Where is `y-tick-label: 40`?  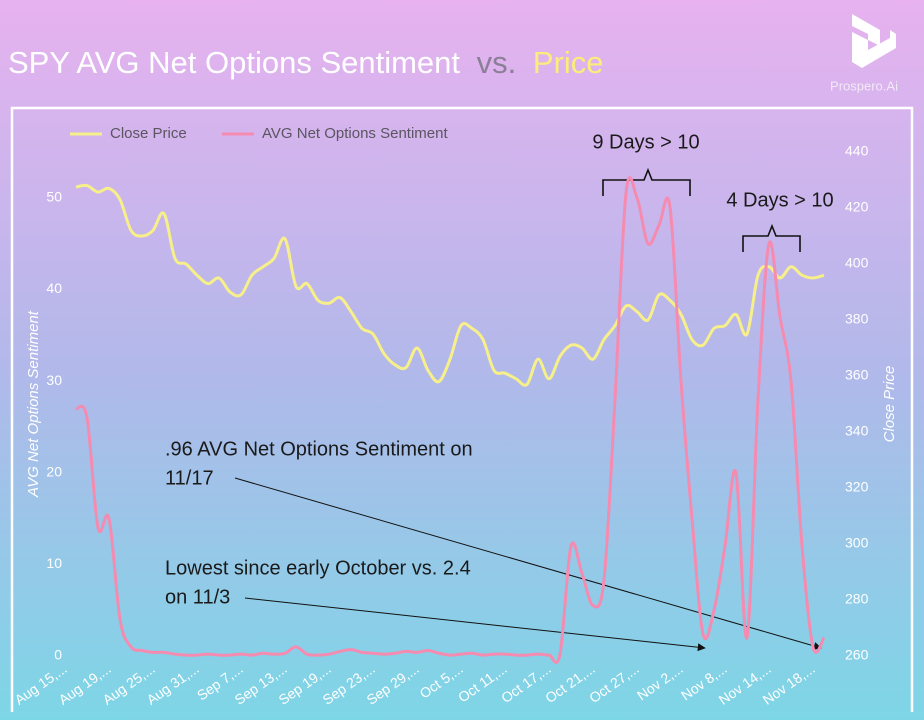 y-tick-label: 40 is located at coordinates (54, 288).